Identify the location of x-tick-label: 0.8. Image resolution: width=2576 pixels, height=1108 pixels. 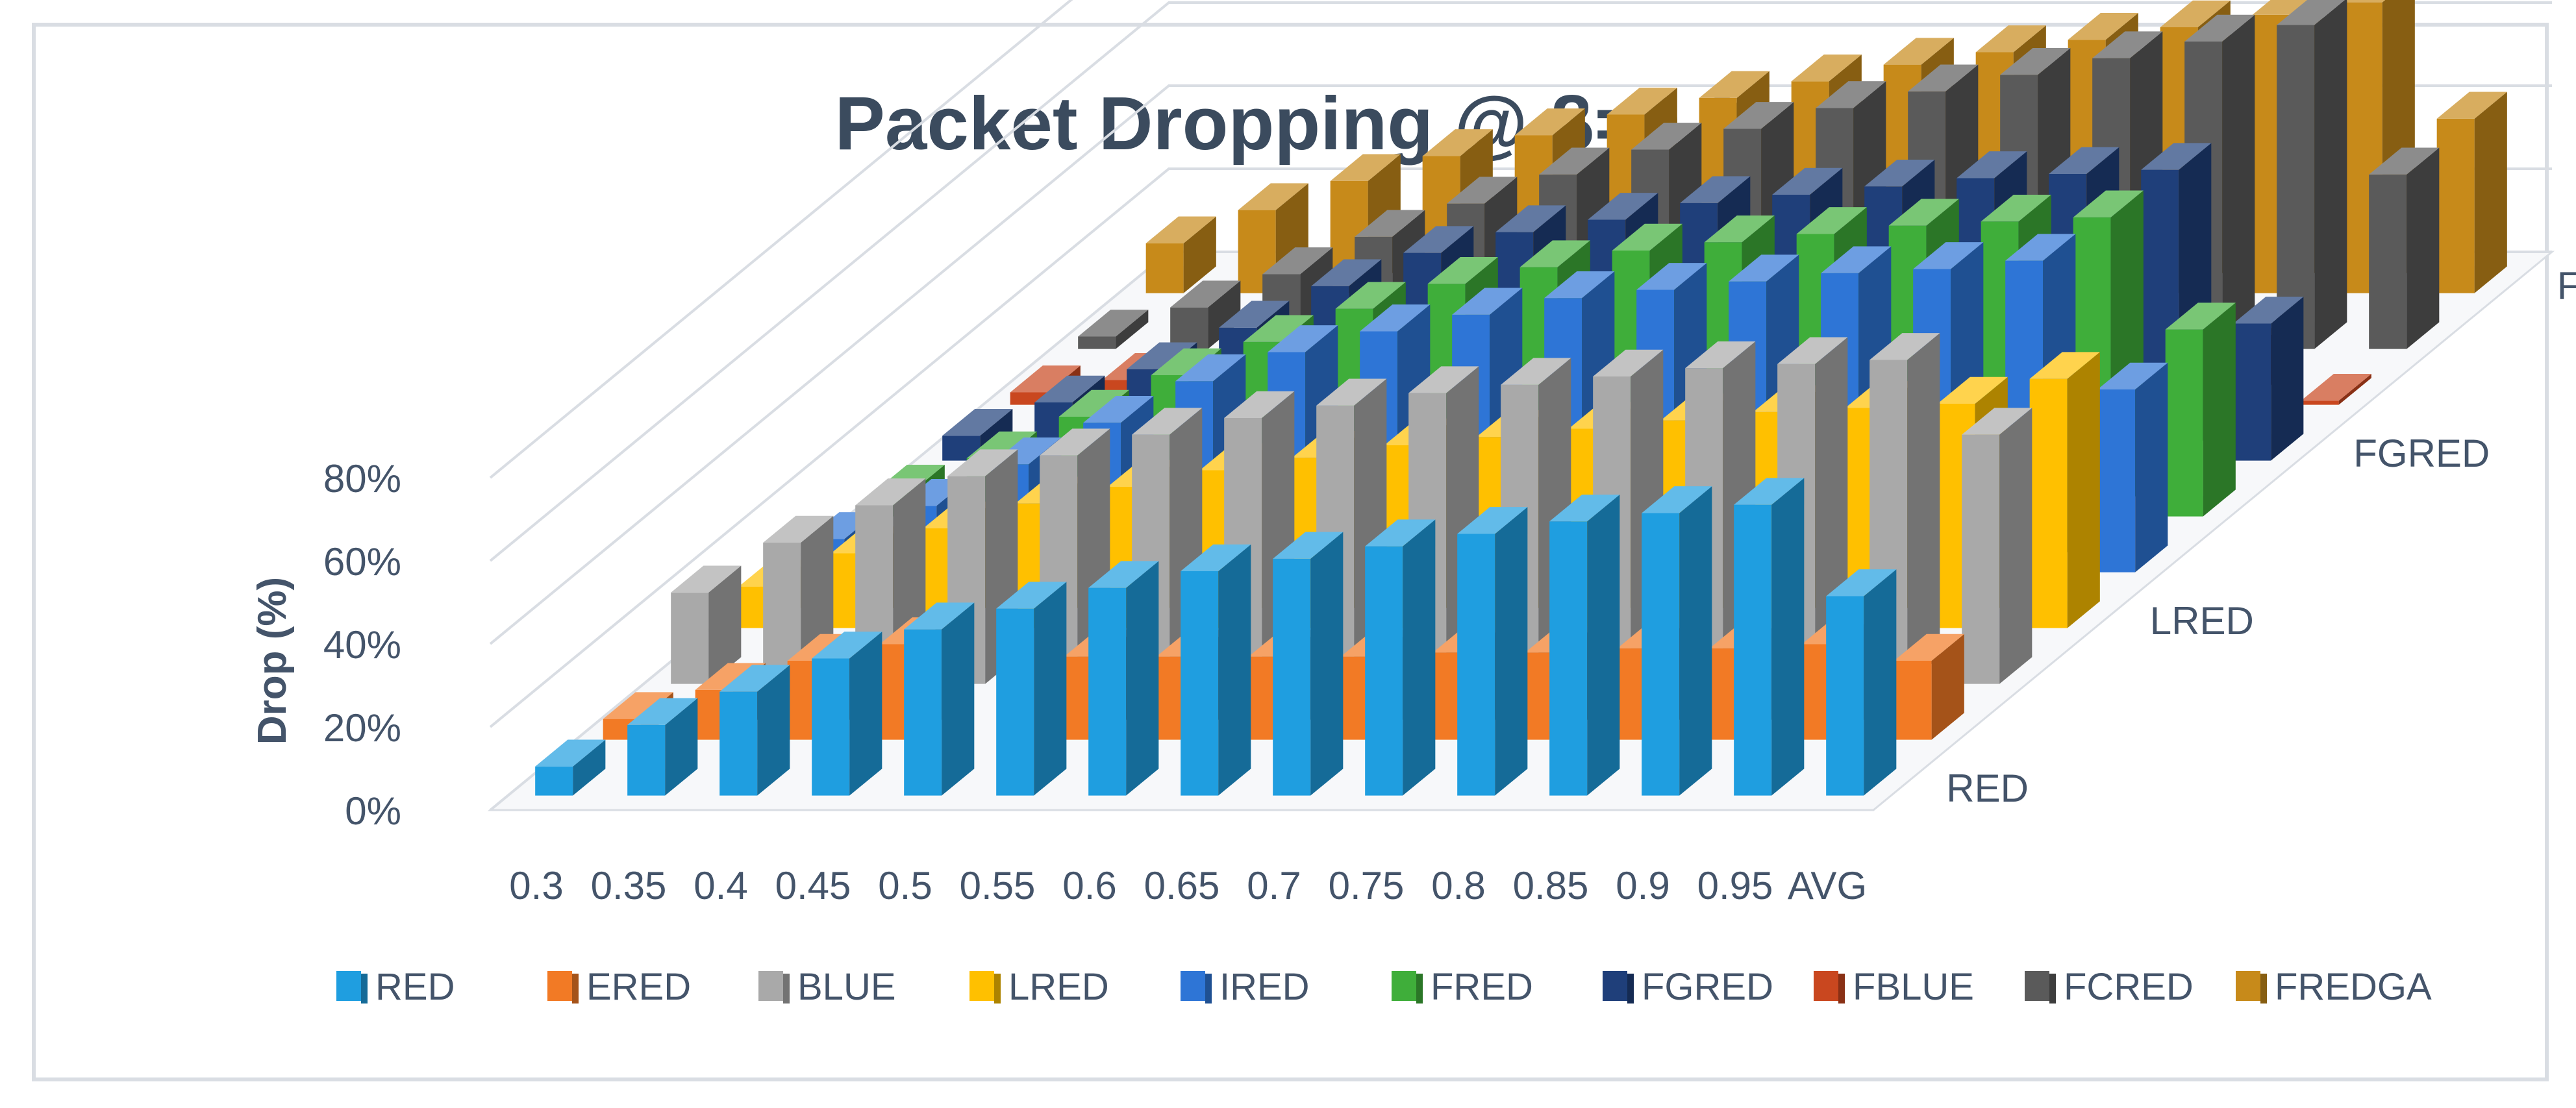
(1458, 885).